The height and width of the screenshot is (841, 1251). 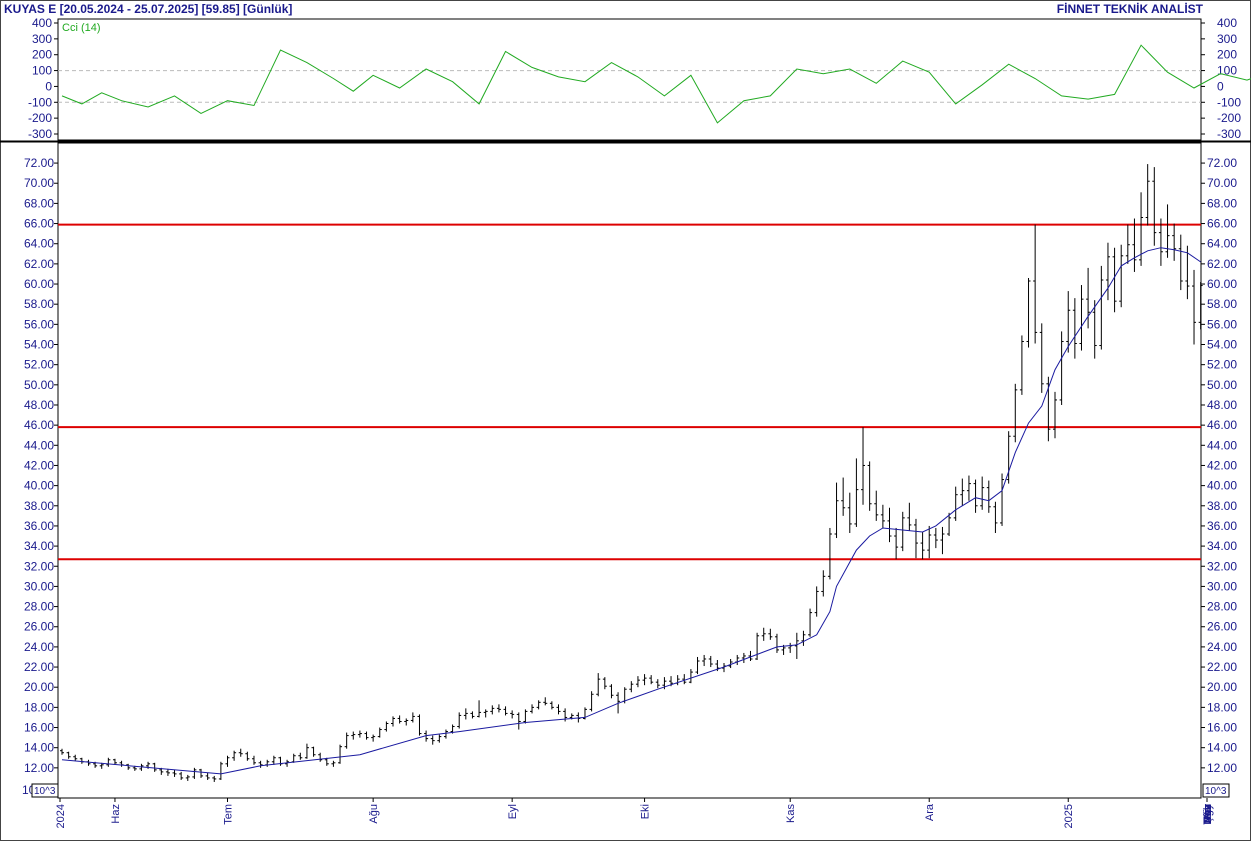 I want to click on price-tick-label-right: 26.00, so click(x=1222, y=627).